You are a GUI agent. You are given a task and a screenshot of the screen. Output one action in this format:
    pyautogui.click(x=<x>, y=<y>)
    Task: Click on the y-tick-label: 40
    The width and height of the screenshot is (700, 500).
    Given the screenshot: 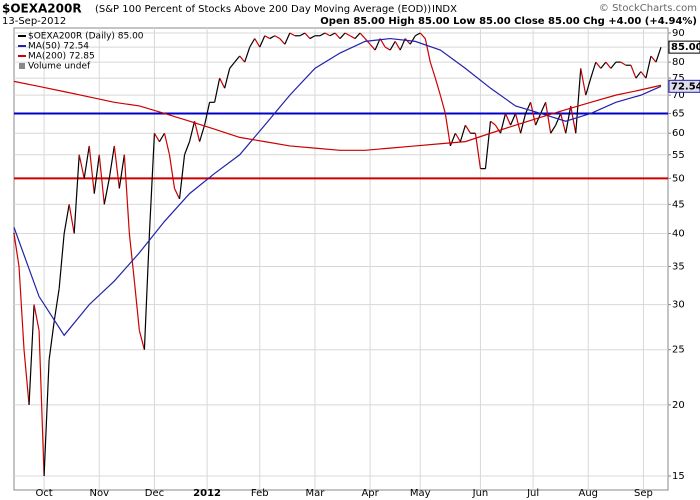 What is the action you would take?
    pyautogui.click(x=678, y=233)
    